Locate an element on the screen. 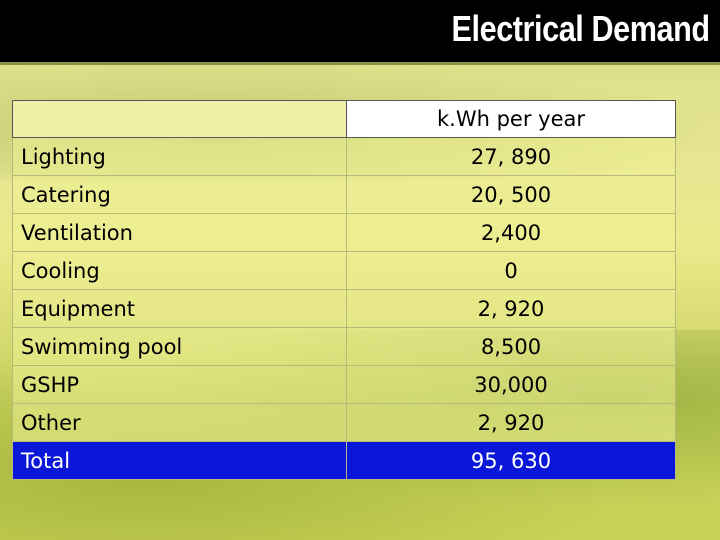  table-row: Swimming pool 8,500 is located at coordinates (344, 346).